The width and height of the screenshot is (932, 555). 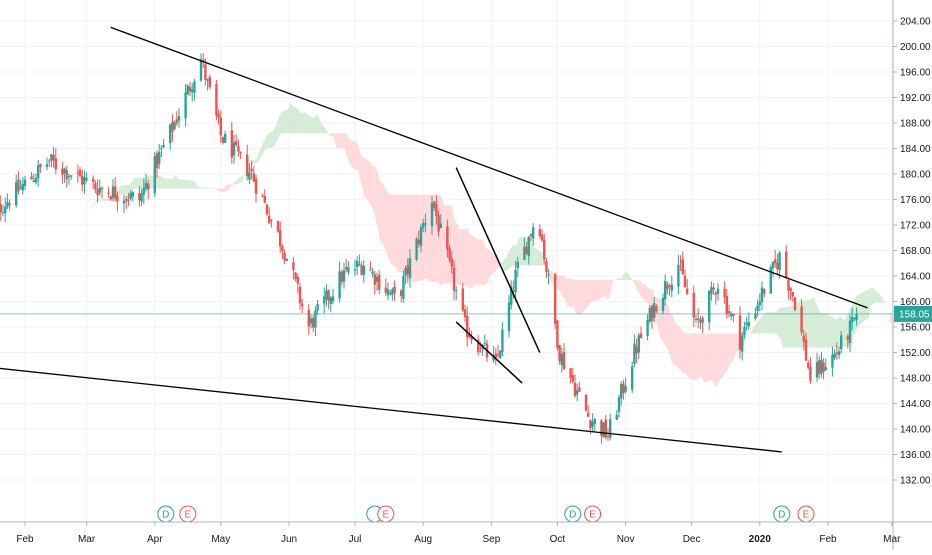 I want to click on earnings-event-marker: E, so click(x=593, y=514).